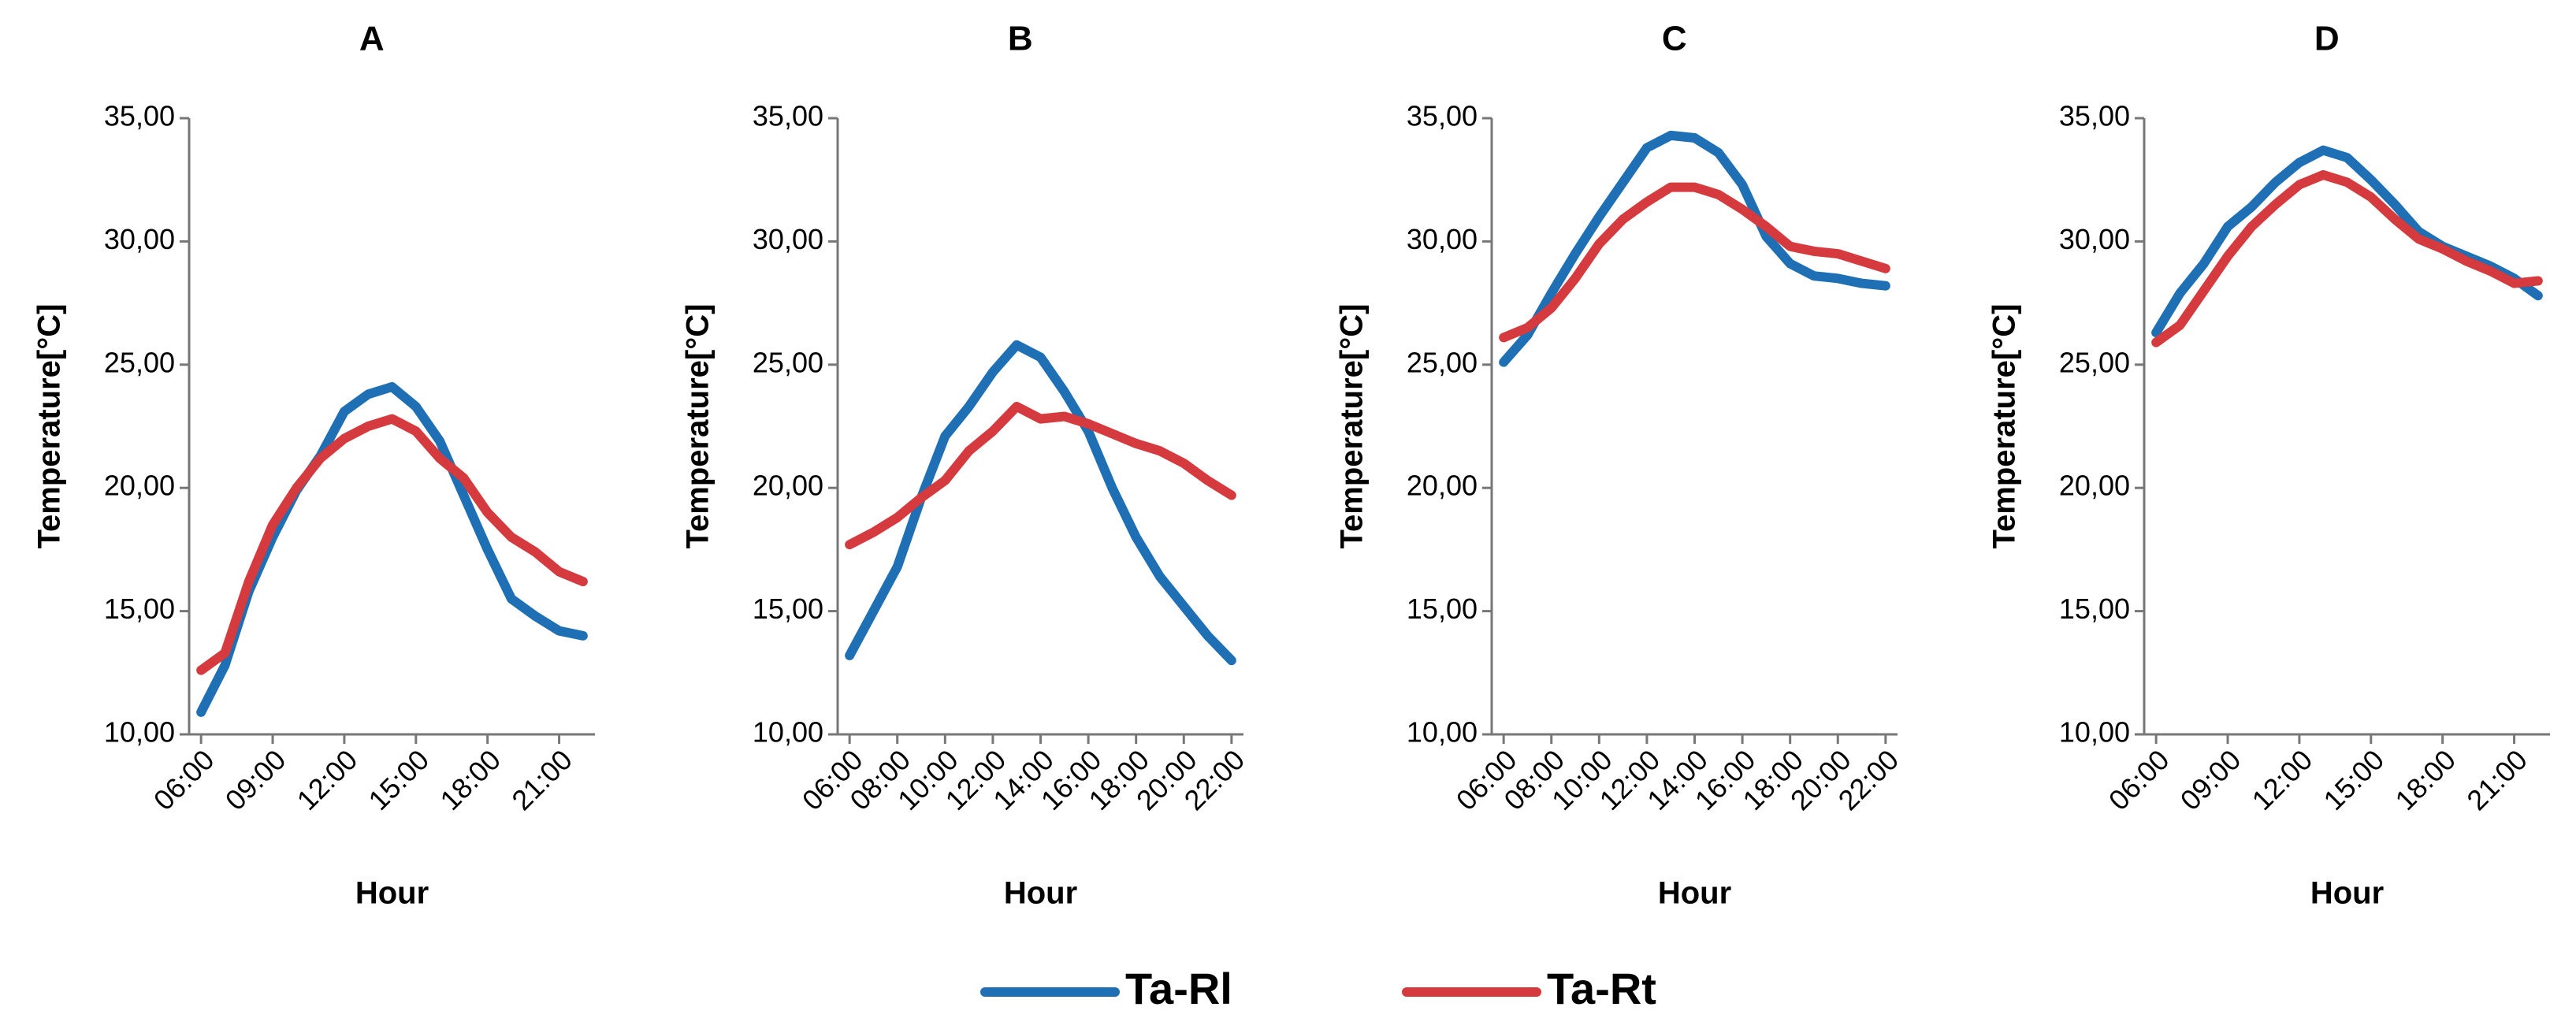 This screenshot has width=2576, height=1033. Describe the element at coordinates (1178, 988) in the screenshot. I see `legend-label: Ta-Rl` at that location.